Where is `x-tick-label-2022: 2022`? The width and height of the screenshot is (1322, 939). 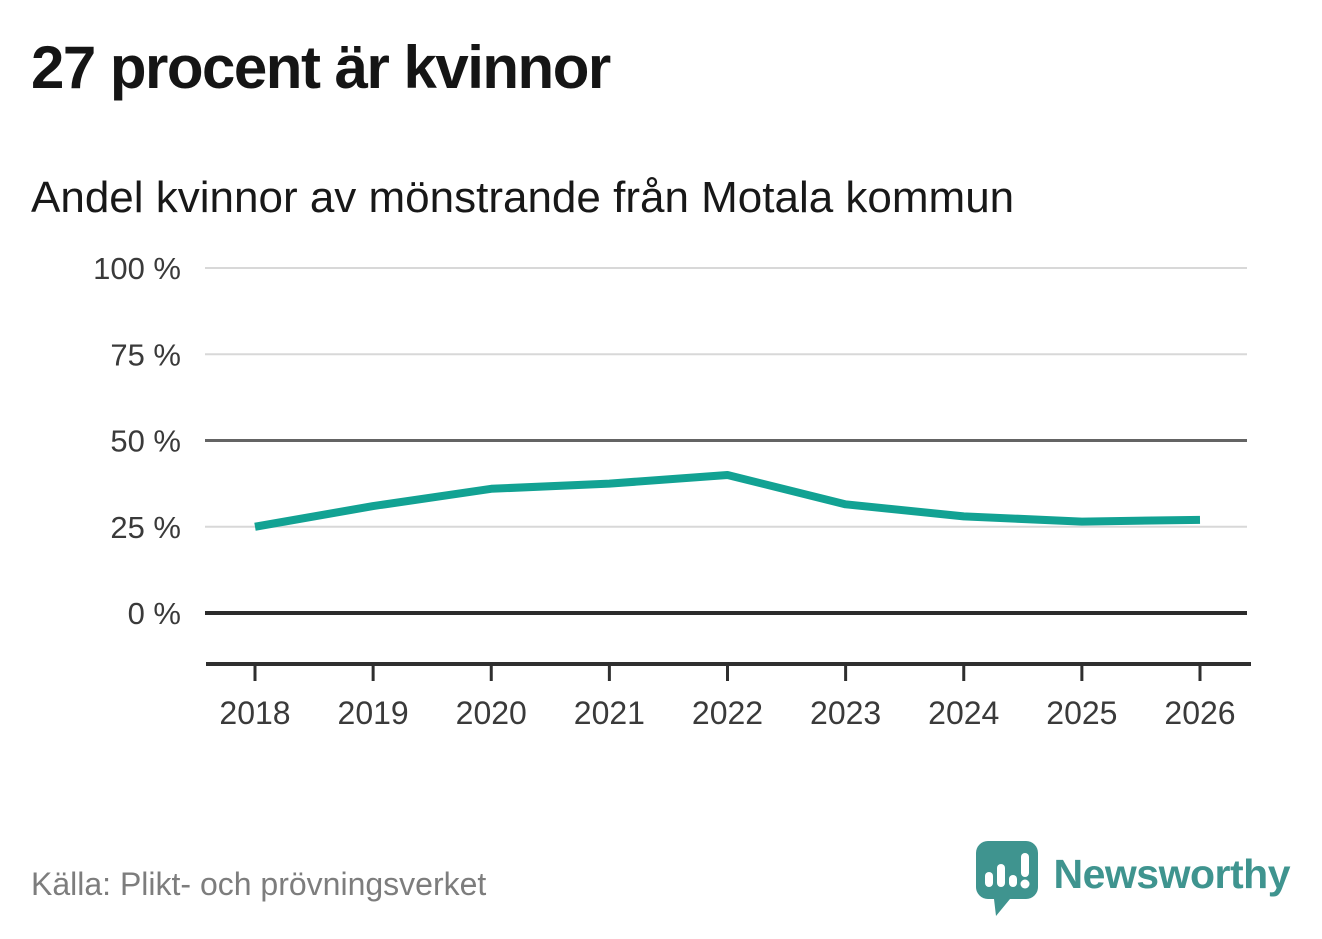
x-tick-label-2022: 2022 is located at coordinates (727, 713).